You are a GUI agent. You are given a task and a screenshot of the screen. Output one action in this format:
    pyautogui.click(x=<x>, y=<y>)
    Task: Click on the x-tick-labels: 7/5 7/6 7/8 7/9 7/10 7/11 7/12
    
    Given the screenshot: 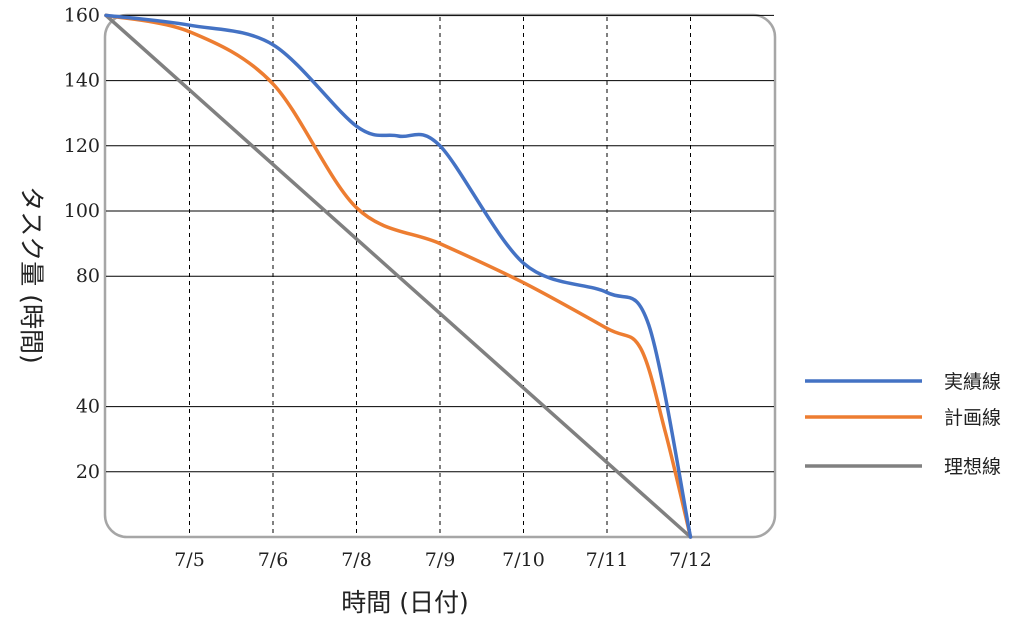 What is the action you would take?
    pyautogui.click(x=443, y=560)
    